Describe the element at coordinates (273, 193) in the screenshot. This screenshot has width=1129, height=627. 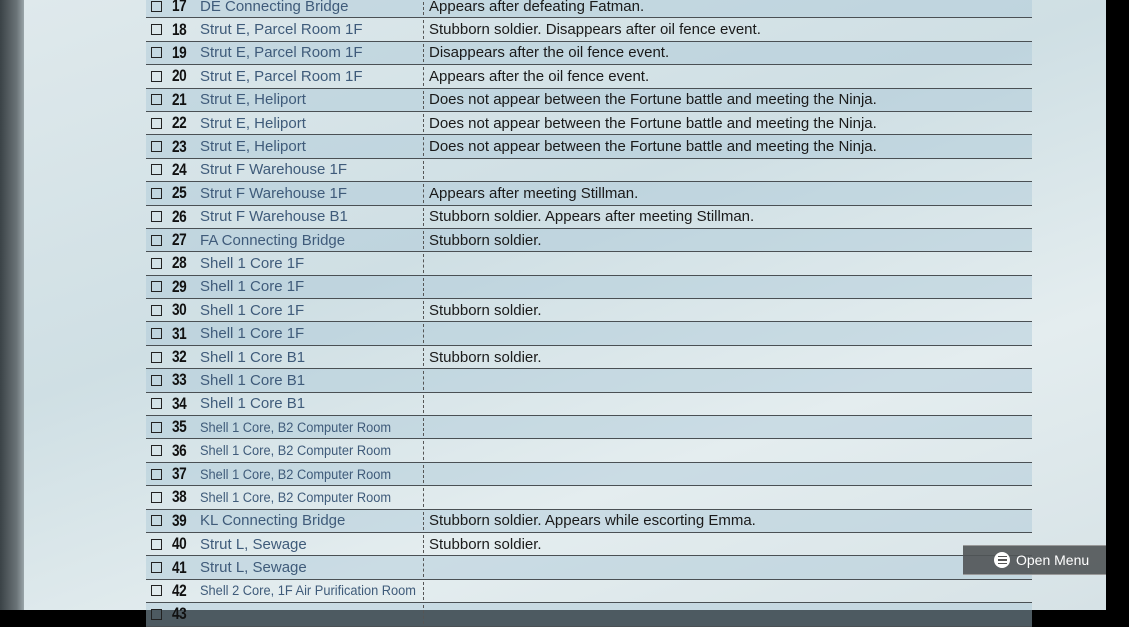
I see `location: Strut F Warehouse 1F` at that location.